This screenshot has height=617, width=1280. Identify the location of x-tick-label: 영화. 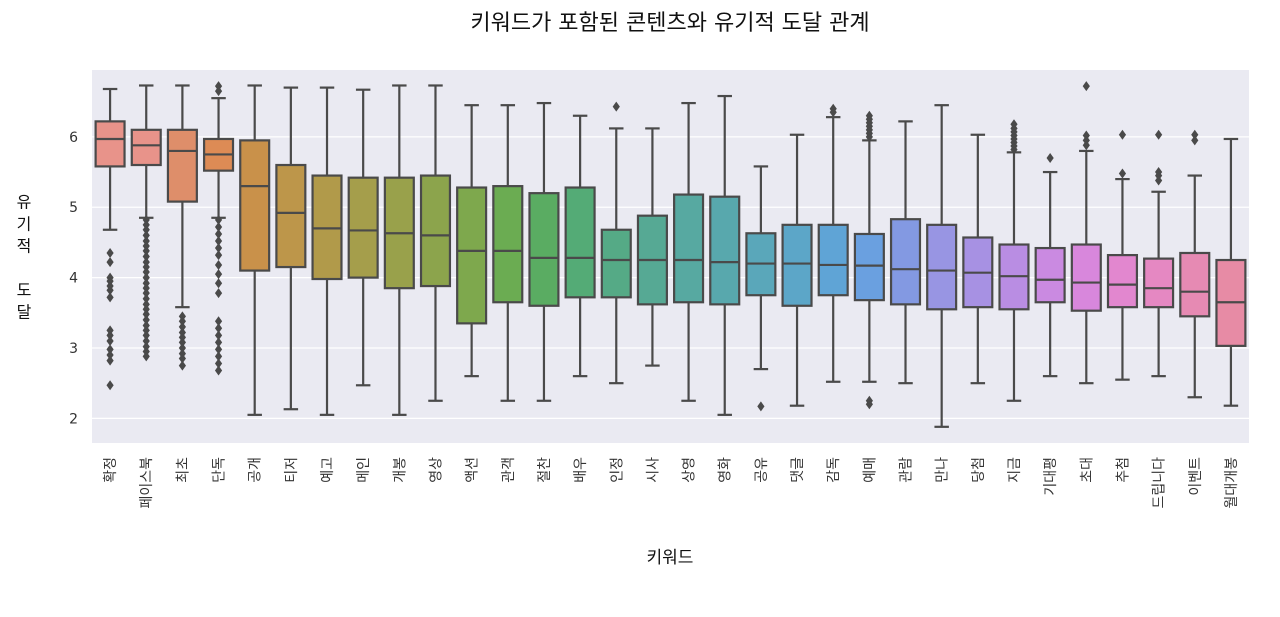
(726, 470).